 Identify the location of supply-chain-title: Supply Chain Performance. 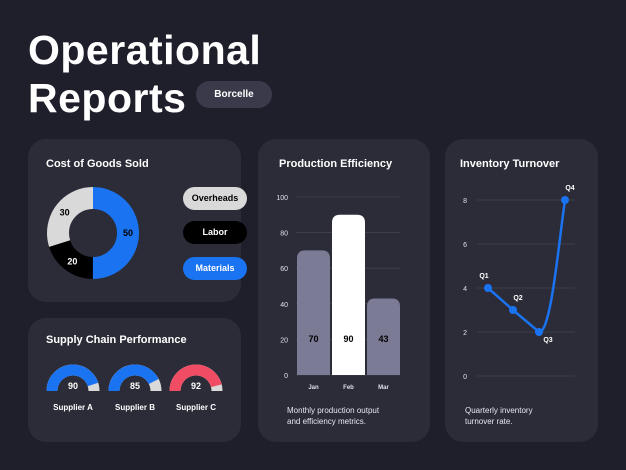
(116, 340).